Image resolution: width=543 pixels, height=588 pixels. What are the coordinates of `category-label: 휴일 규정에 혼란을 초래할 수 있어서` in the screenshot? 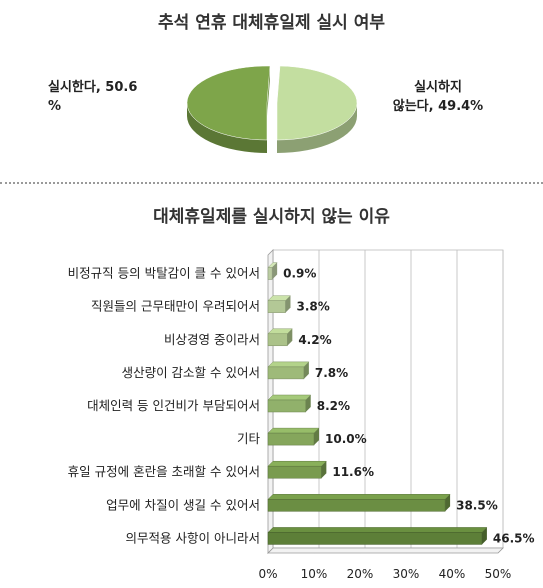 It's located at (164, 471).